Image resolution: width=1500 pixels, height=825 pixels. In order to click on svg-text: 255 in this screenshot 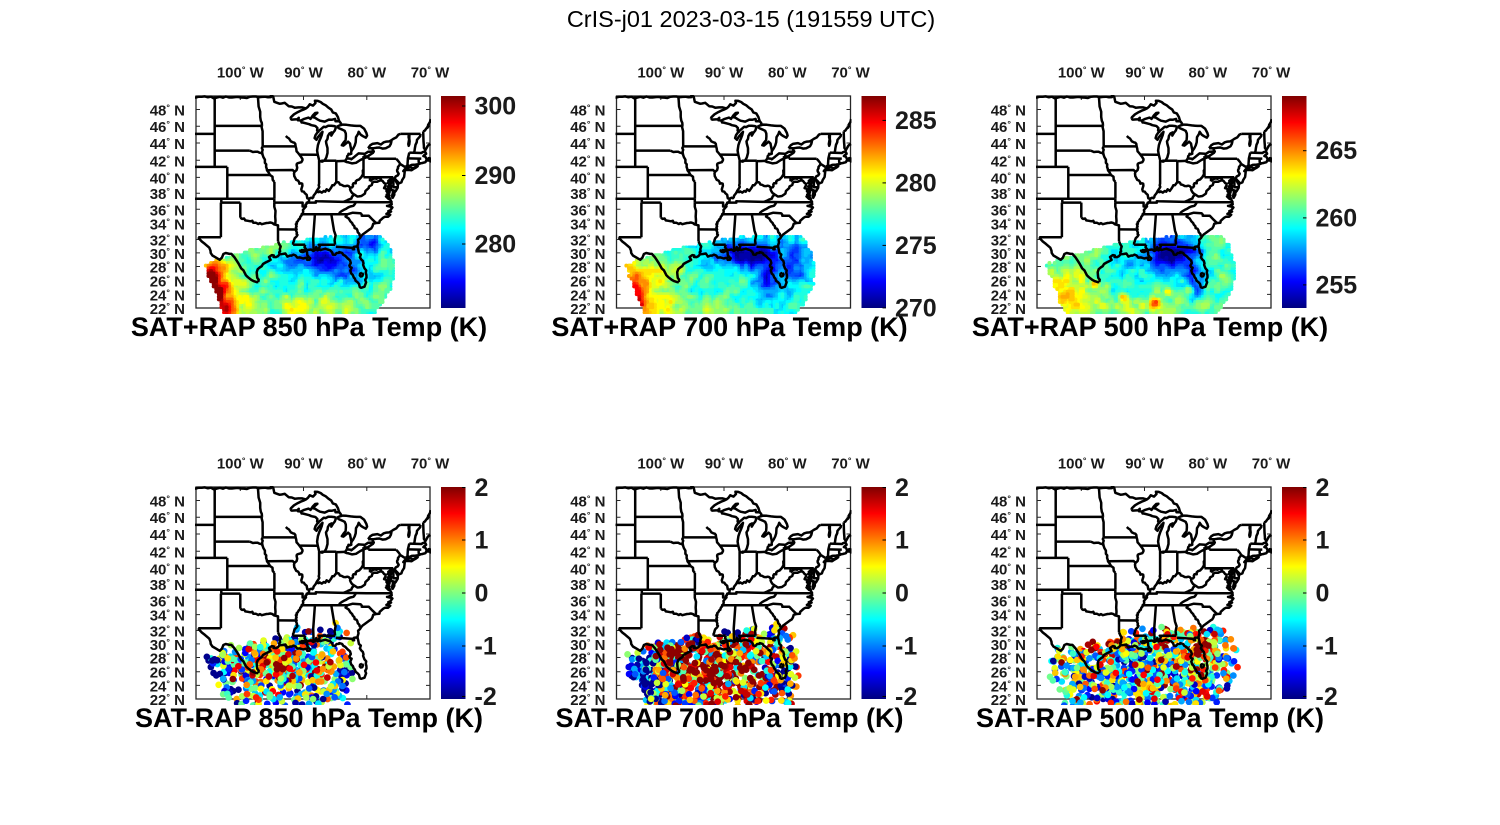, I will do `click(1337, 285)`.